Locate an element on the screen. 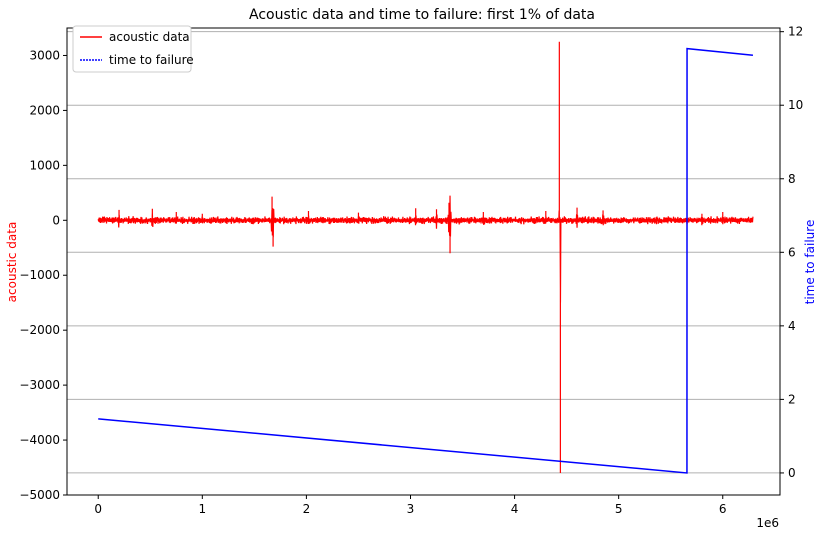 The image size is (824, 536). left-tick-label-2: −3000 is located at coordinates (39, 385).